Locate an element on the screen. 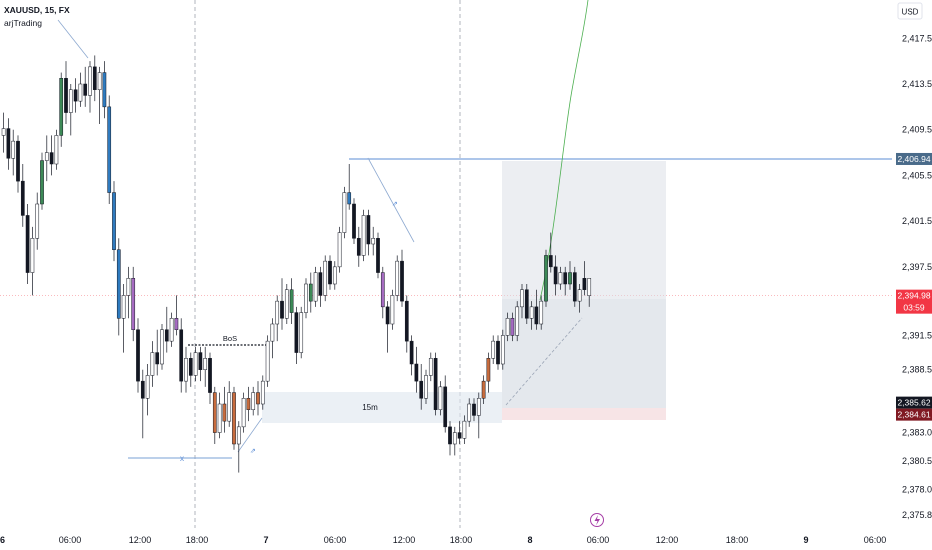 Image resolution: width=932 pixels, height=550 pixels. stop-price-badge-2: 2,384.61 is located at coordinates (914, 414).